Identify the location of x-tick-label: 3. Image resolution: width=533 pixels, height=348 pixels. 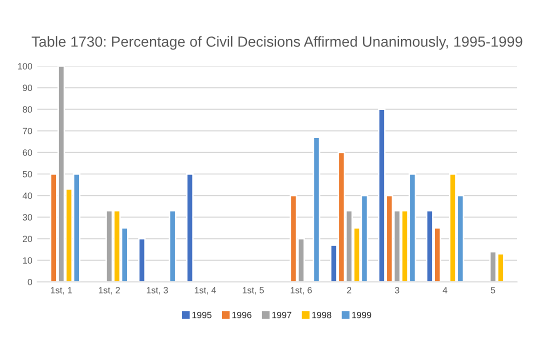
(397, 290).